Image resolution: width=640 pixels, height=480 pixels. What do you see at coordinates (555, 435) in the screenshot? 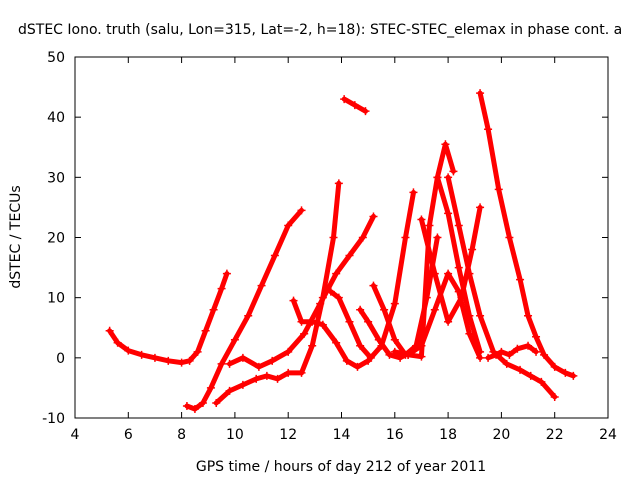
I see `x-tick-label: 22` at bounding box center [555, 435].